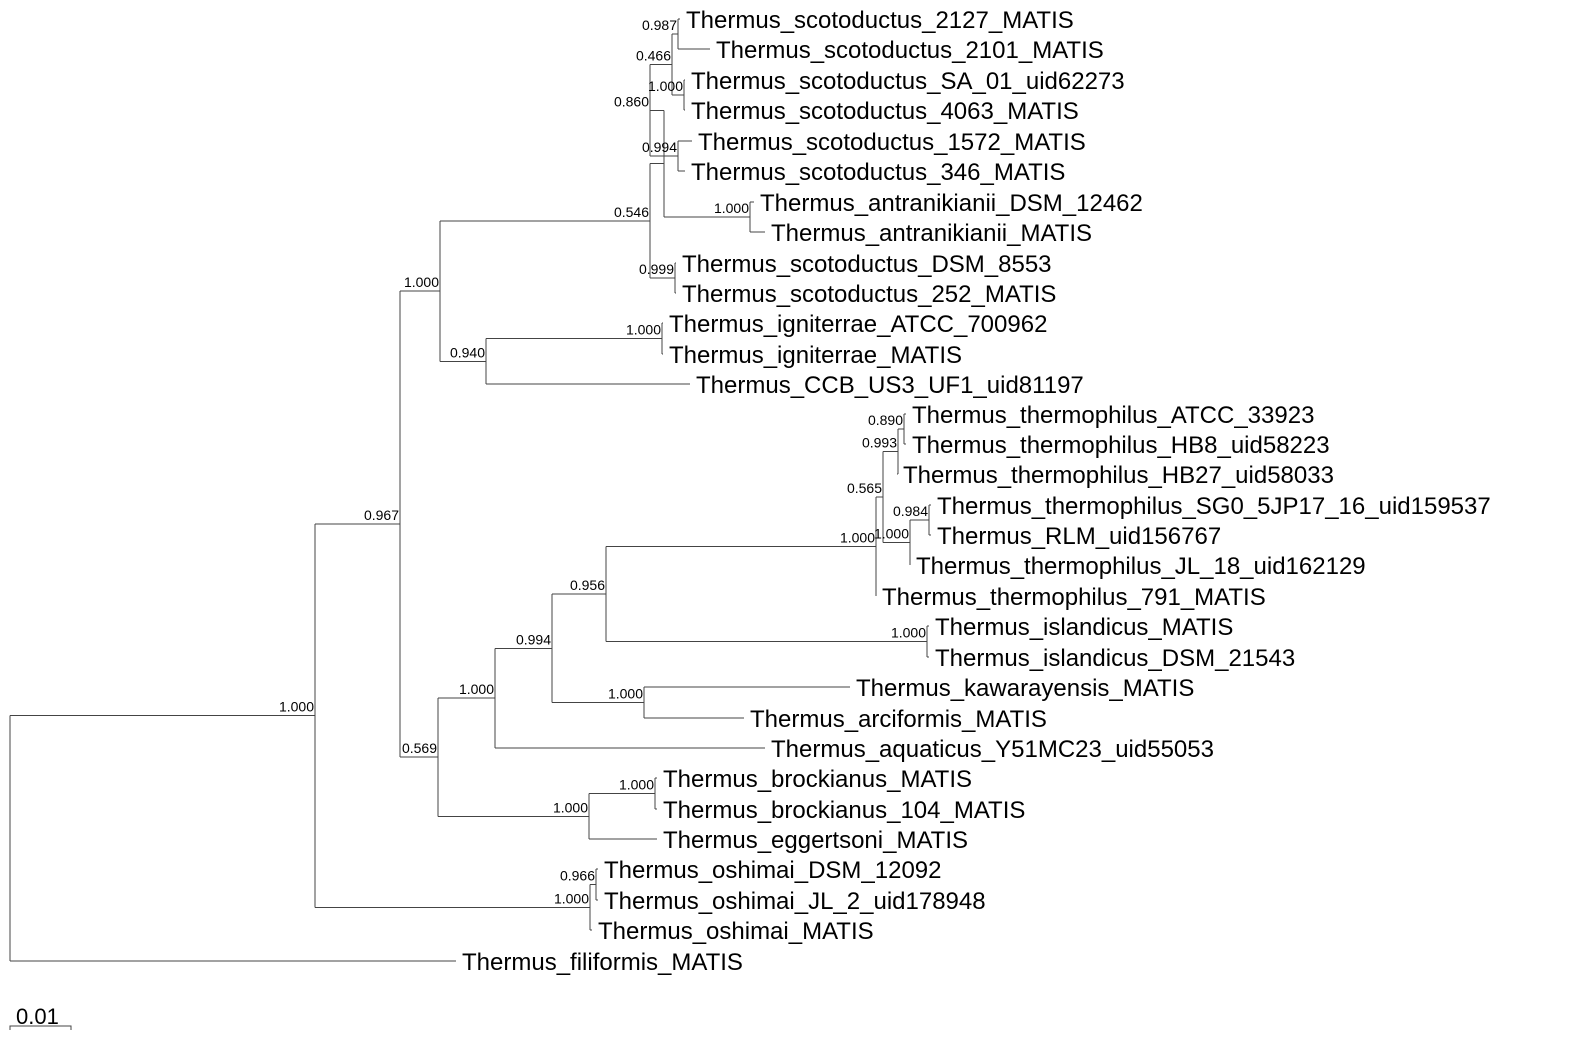  I want to click on support-value-scot_ign_clade: 1.000, so click(421, 282).